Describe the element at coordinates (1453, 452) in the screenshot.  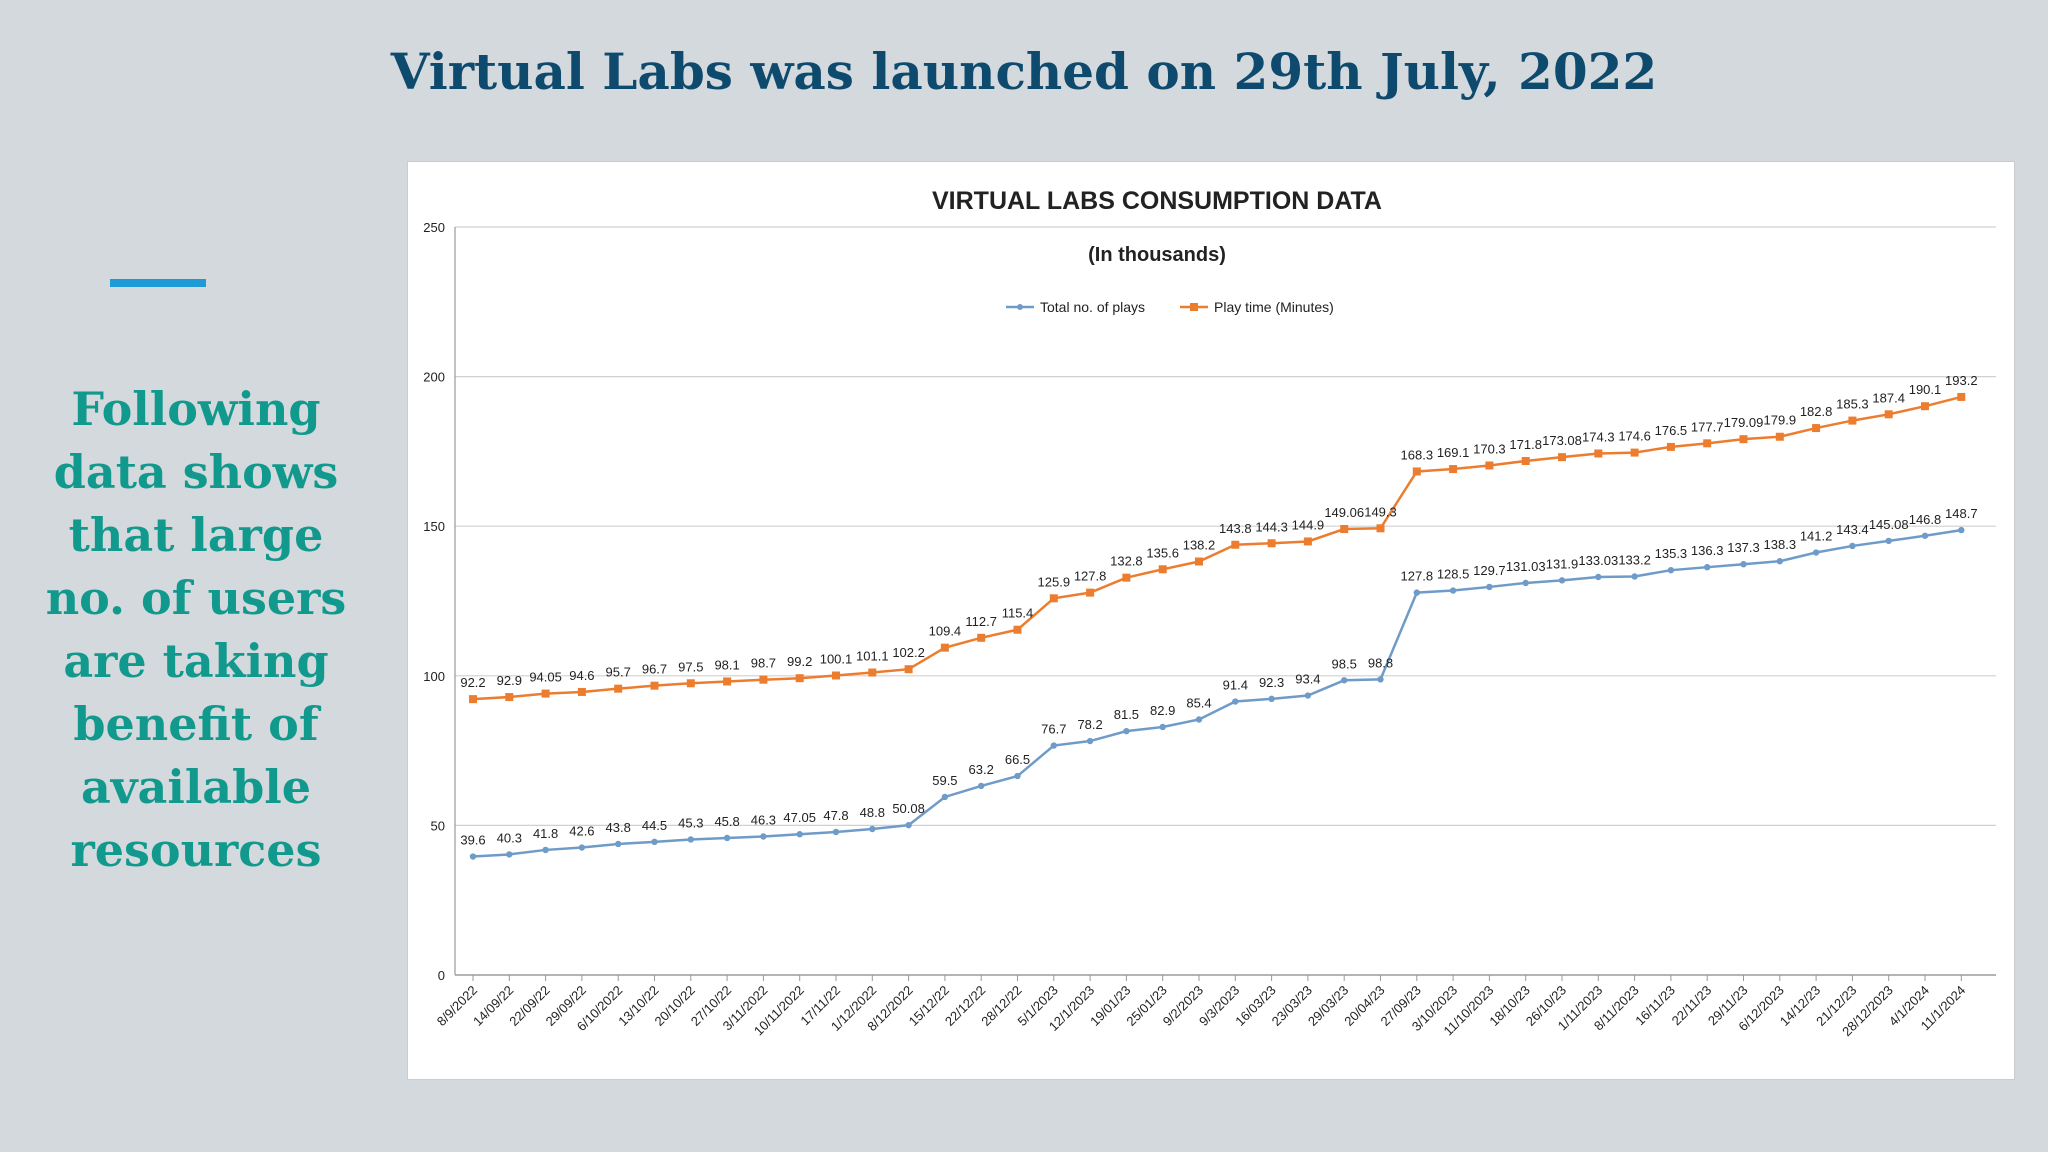
I see `data-label: 169.1` at that location.